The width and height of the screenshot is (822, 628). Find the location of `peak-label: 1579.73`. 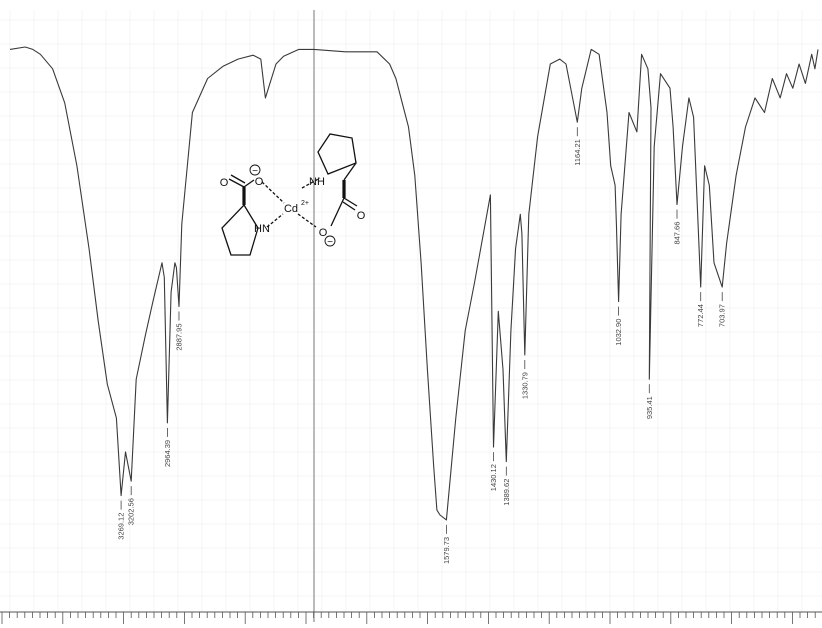

peak-label: 1579.73 is located at coordinates (446, 550).